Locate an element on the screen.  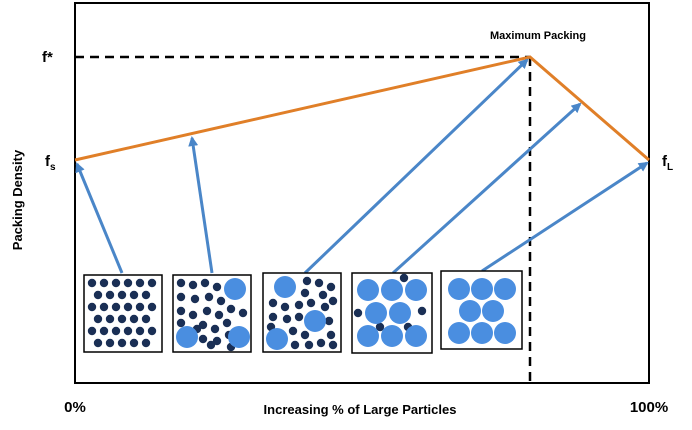
f-s-label: fs is located at coordinates (50, 163).